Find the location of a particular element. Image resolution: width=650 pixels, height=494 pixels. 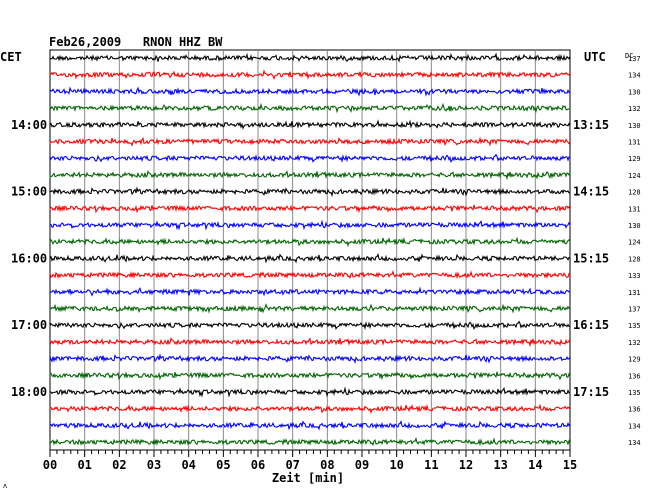

left-hour-label: 15:00 is located at coordinates (29, 192).